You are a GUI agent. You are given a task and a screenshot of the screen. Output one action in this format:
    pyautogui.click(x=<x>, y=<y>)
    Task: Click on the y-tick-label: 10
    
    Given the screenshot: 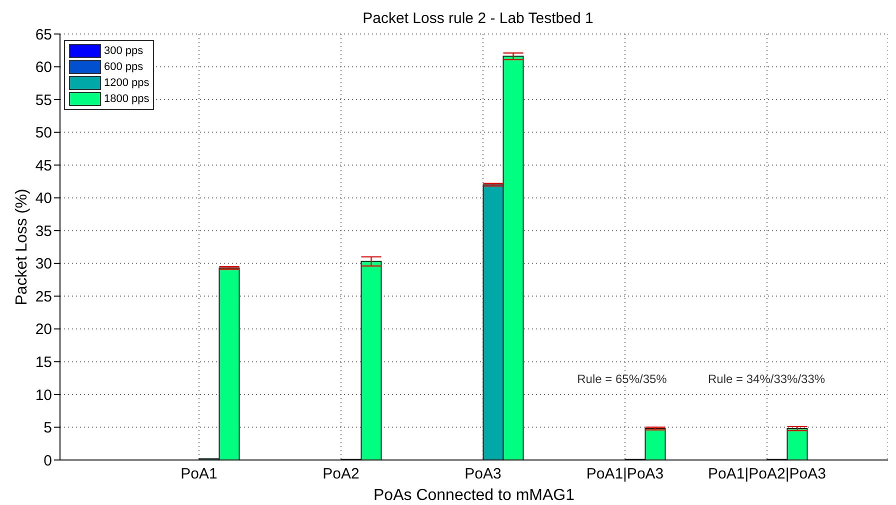 What is the action you would take?
    pyautogui.click(x=43, y=395)
    